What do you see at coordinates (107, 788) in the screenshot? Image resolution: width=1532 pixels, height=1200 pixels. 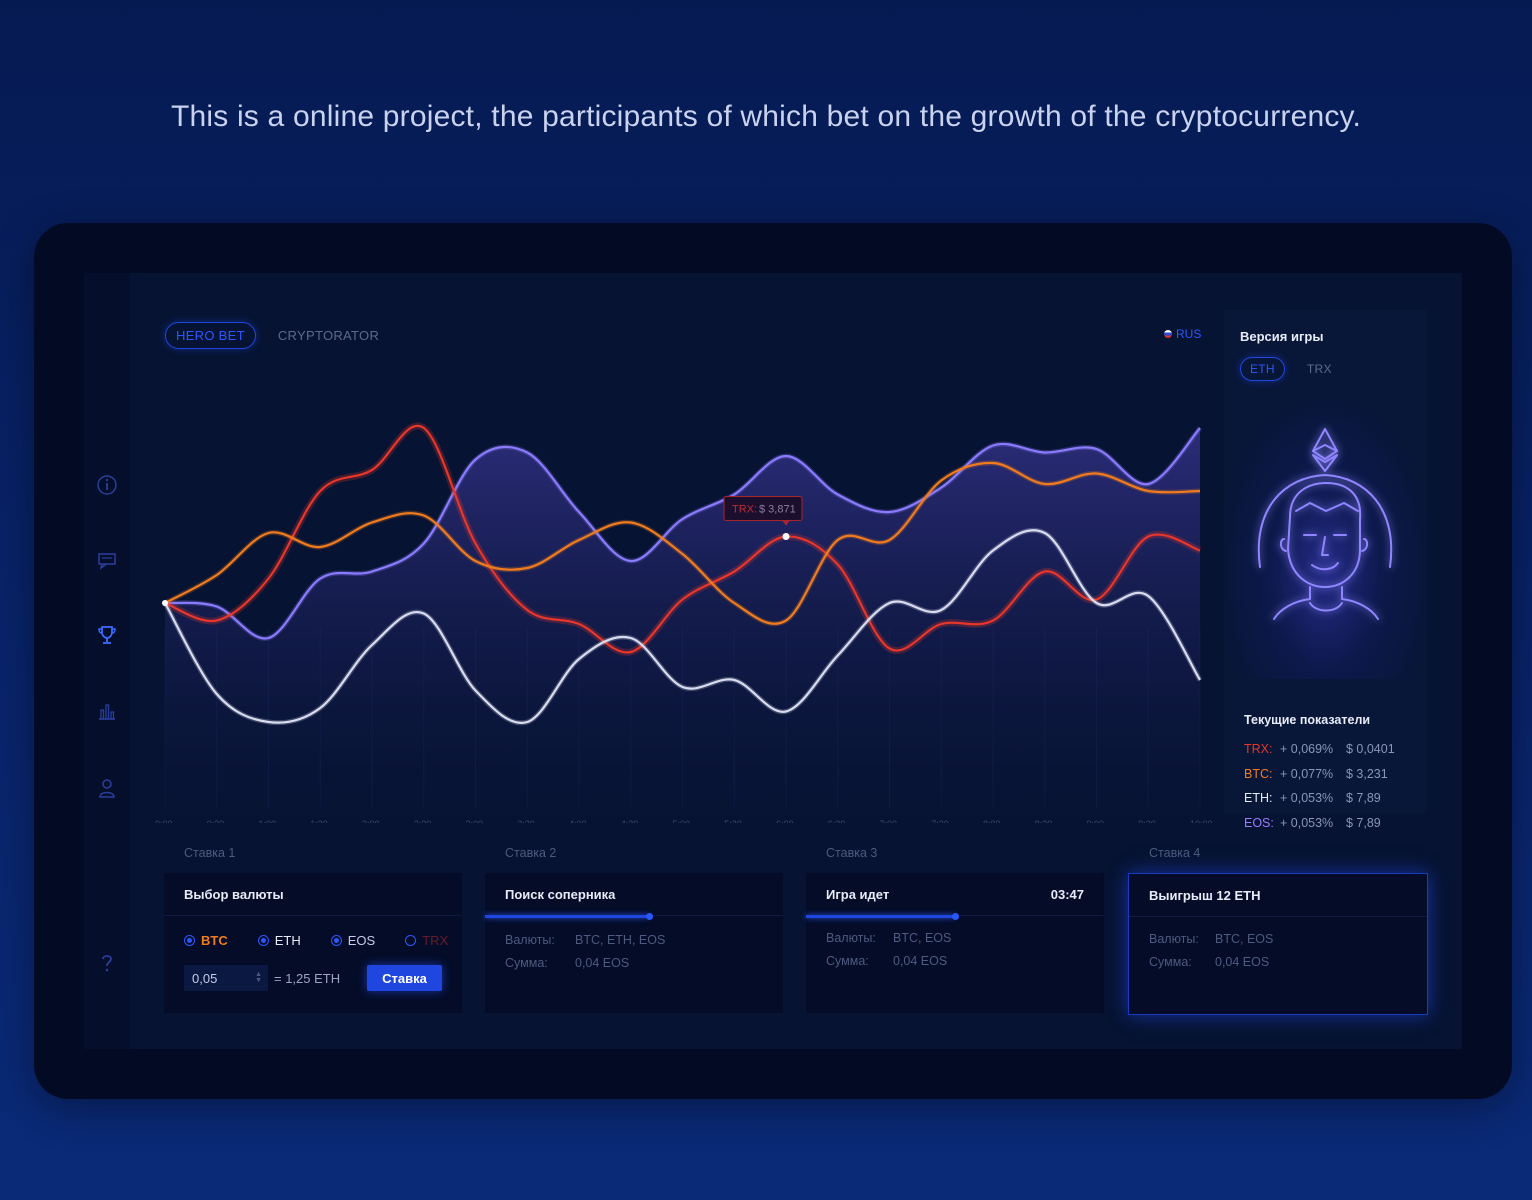 I see `user-icon` at bounding box center [107, 788].